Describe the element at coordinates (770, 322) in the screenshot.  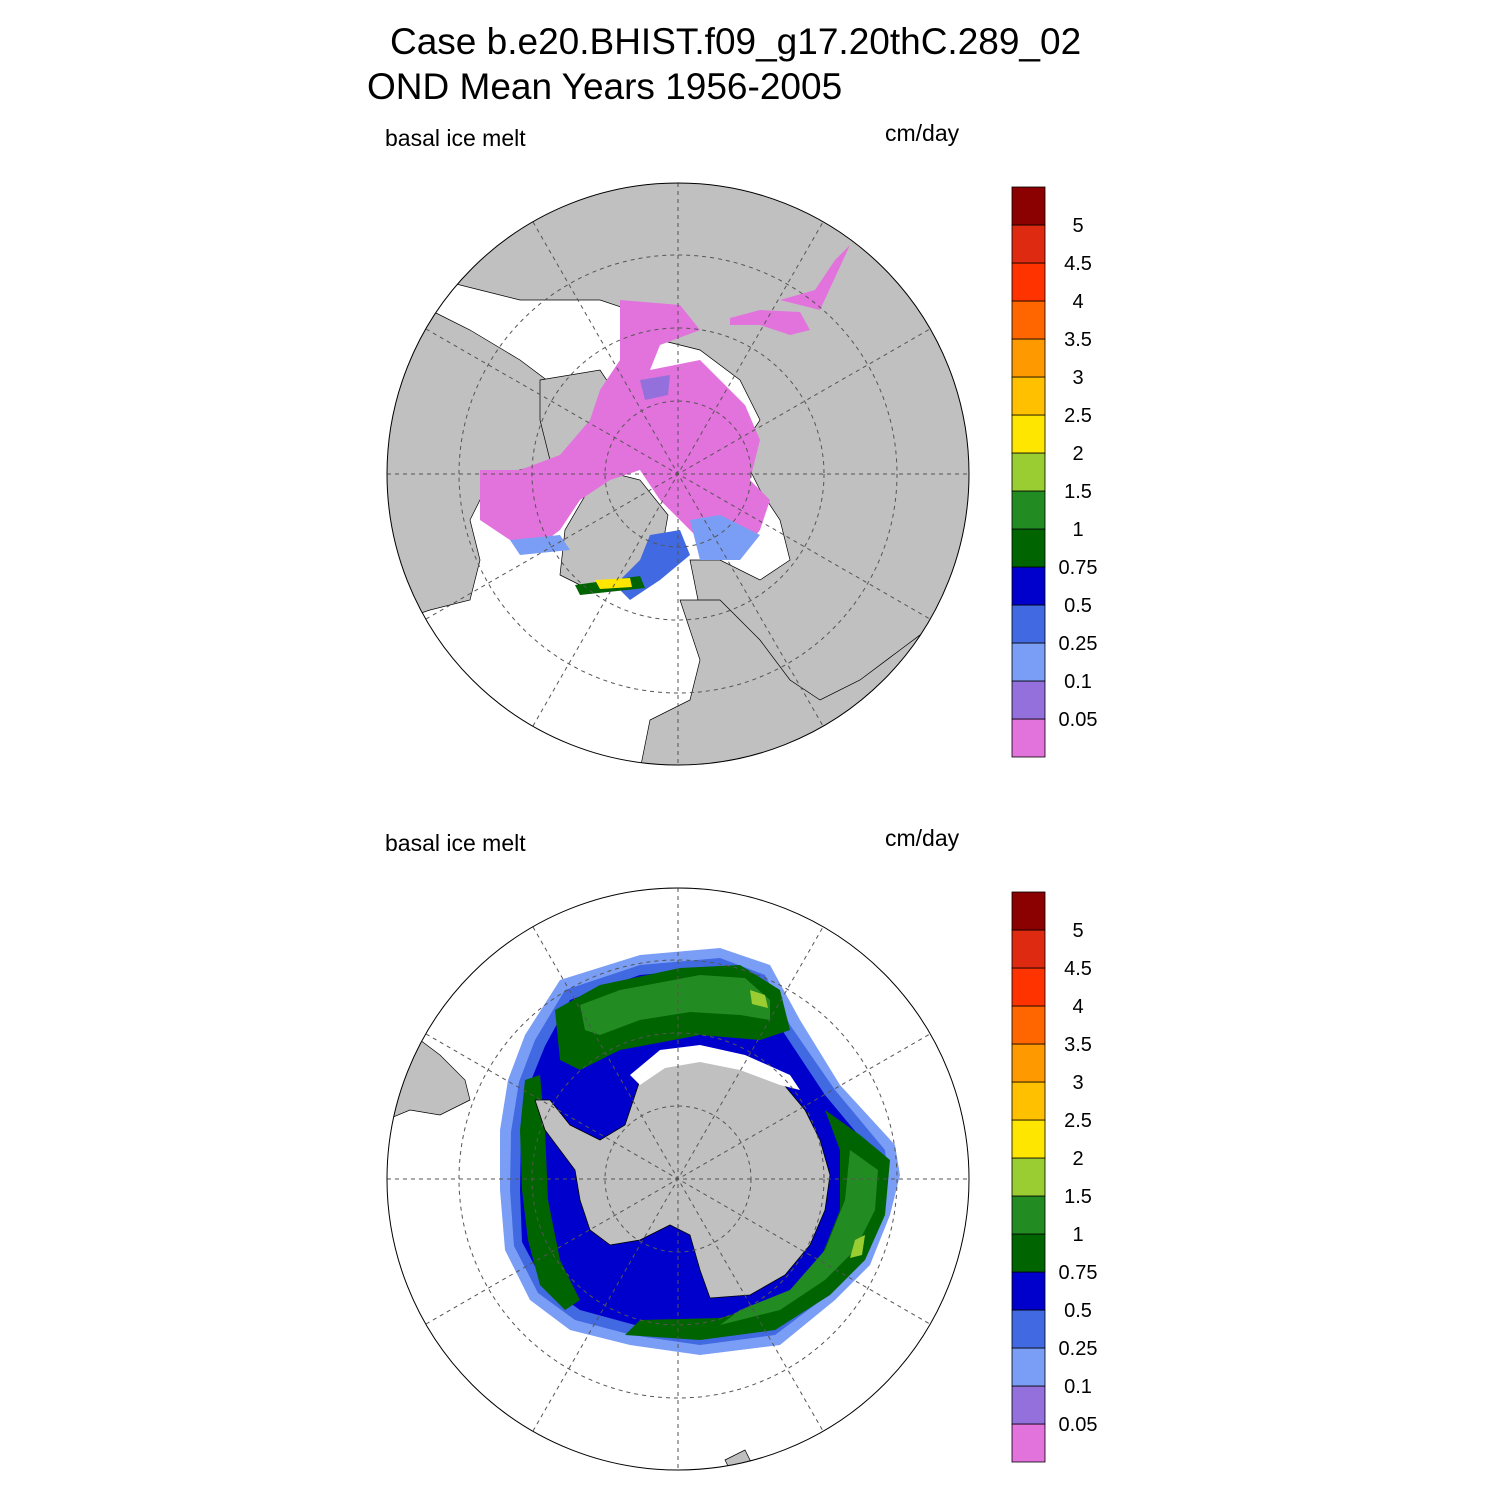
I see `arctic-melt-siberia-coast` at that location.